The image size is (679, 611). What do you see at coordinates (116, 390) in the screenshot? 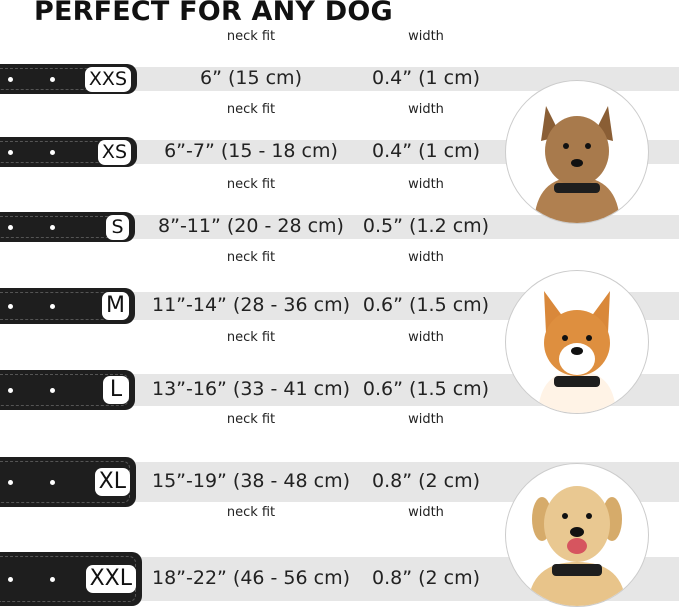
I see `size-tag: L` at bounding box center [116, 390].